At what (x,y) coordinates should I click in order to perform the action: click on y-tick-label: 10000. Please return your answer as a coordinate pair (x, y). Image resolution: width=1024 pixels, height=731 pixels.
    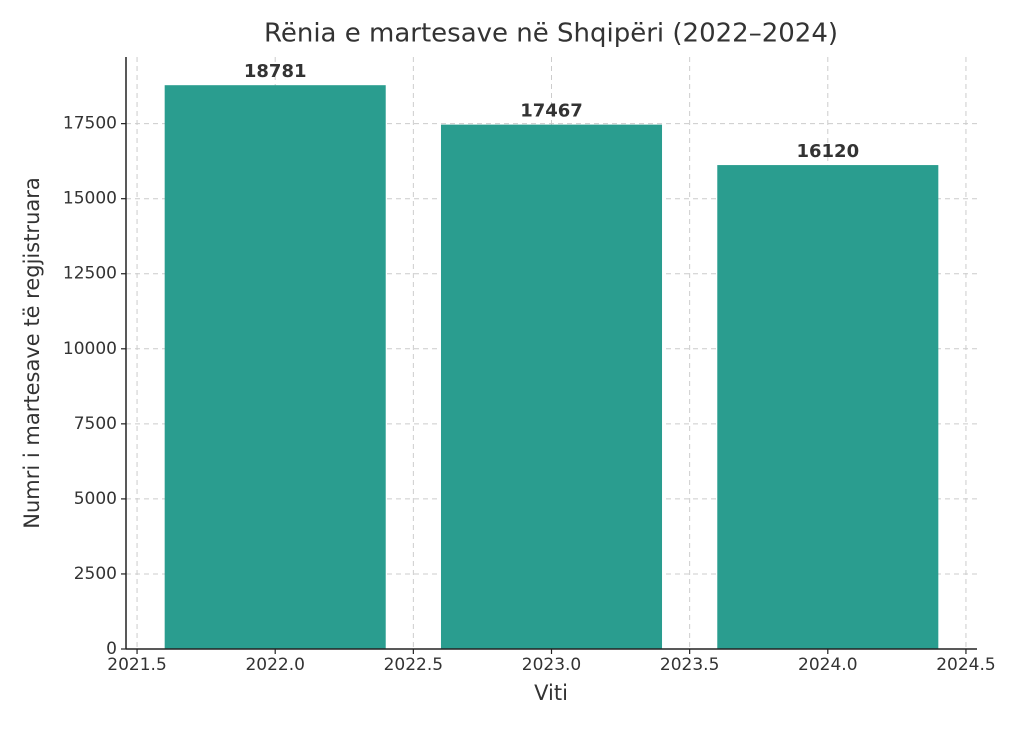
    Looking at the image, I should click on (90, 349).